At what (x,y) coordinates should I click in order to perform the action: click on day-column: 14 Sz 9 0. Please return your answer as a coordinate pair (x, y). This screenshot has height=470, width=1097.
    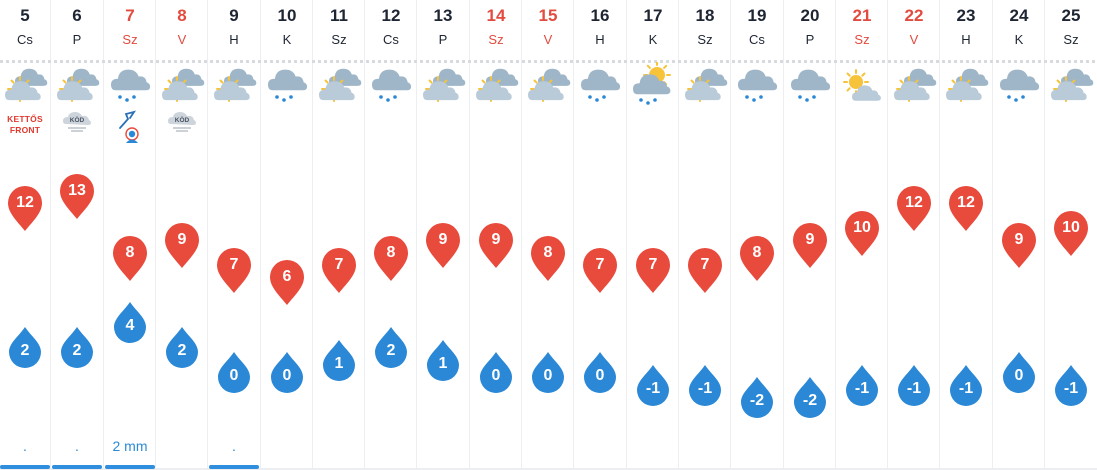
    Looking at the image, I should click on (496, 235).